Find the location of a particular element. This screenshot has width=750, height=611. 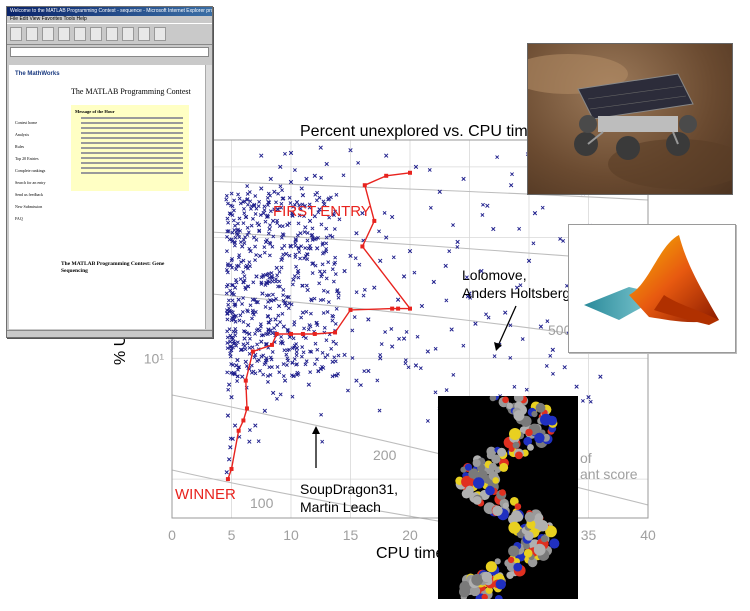

lolomove-label-line1: Lolomove, is located at coordinates (494, 275).